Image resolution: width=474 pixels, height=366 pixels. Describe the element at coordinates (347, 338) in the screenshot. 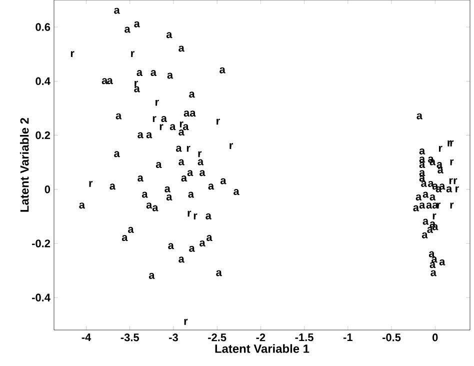

I see `x-tick-label: -1` at that location.